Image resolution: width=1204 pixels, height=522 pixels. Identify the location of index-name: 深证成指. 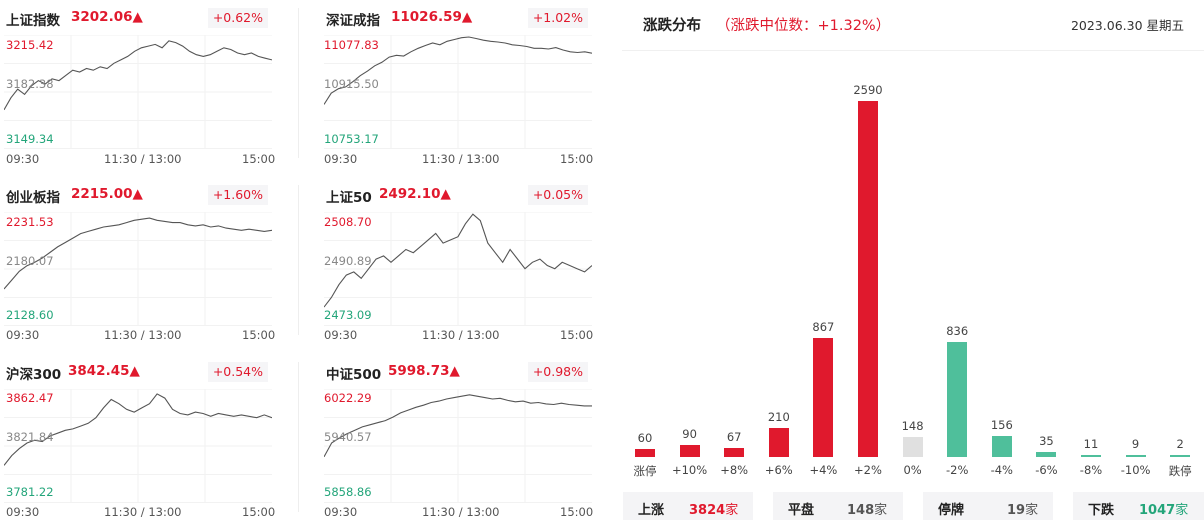
(353, 21).